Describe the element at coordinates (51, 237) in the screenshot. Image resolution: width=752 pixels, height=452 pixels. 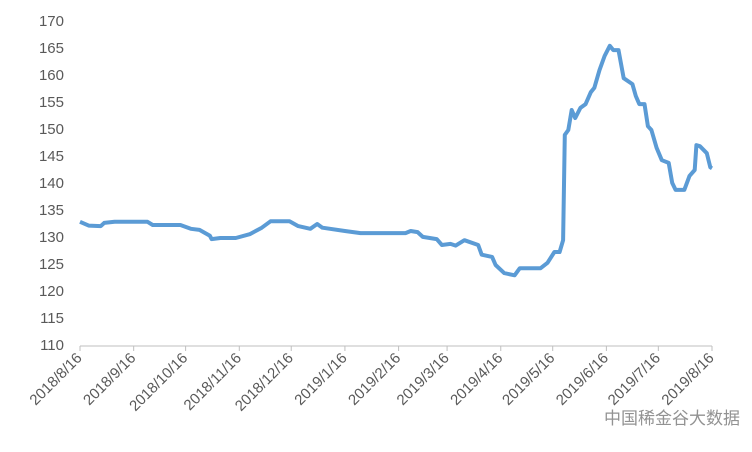
I see `y-tick-label: 130` at that location.